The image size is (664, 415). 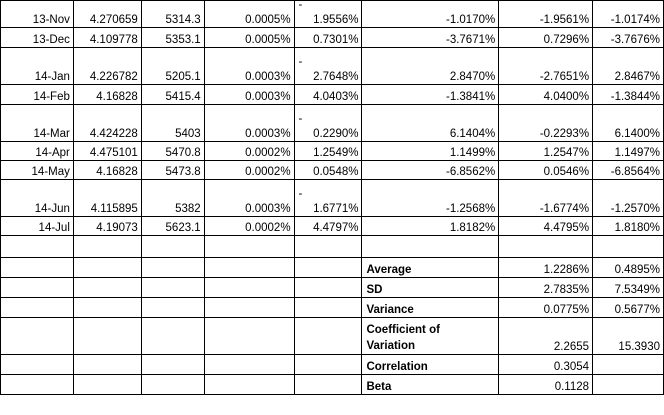 I want to click on market-return-cell: -1.9556%, so click(x=328, y=14).